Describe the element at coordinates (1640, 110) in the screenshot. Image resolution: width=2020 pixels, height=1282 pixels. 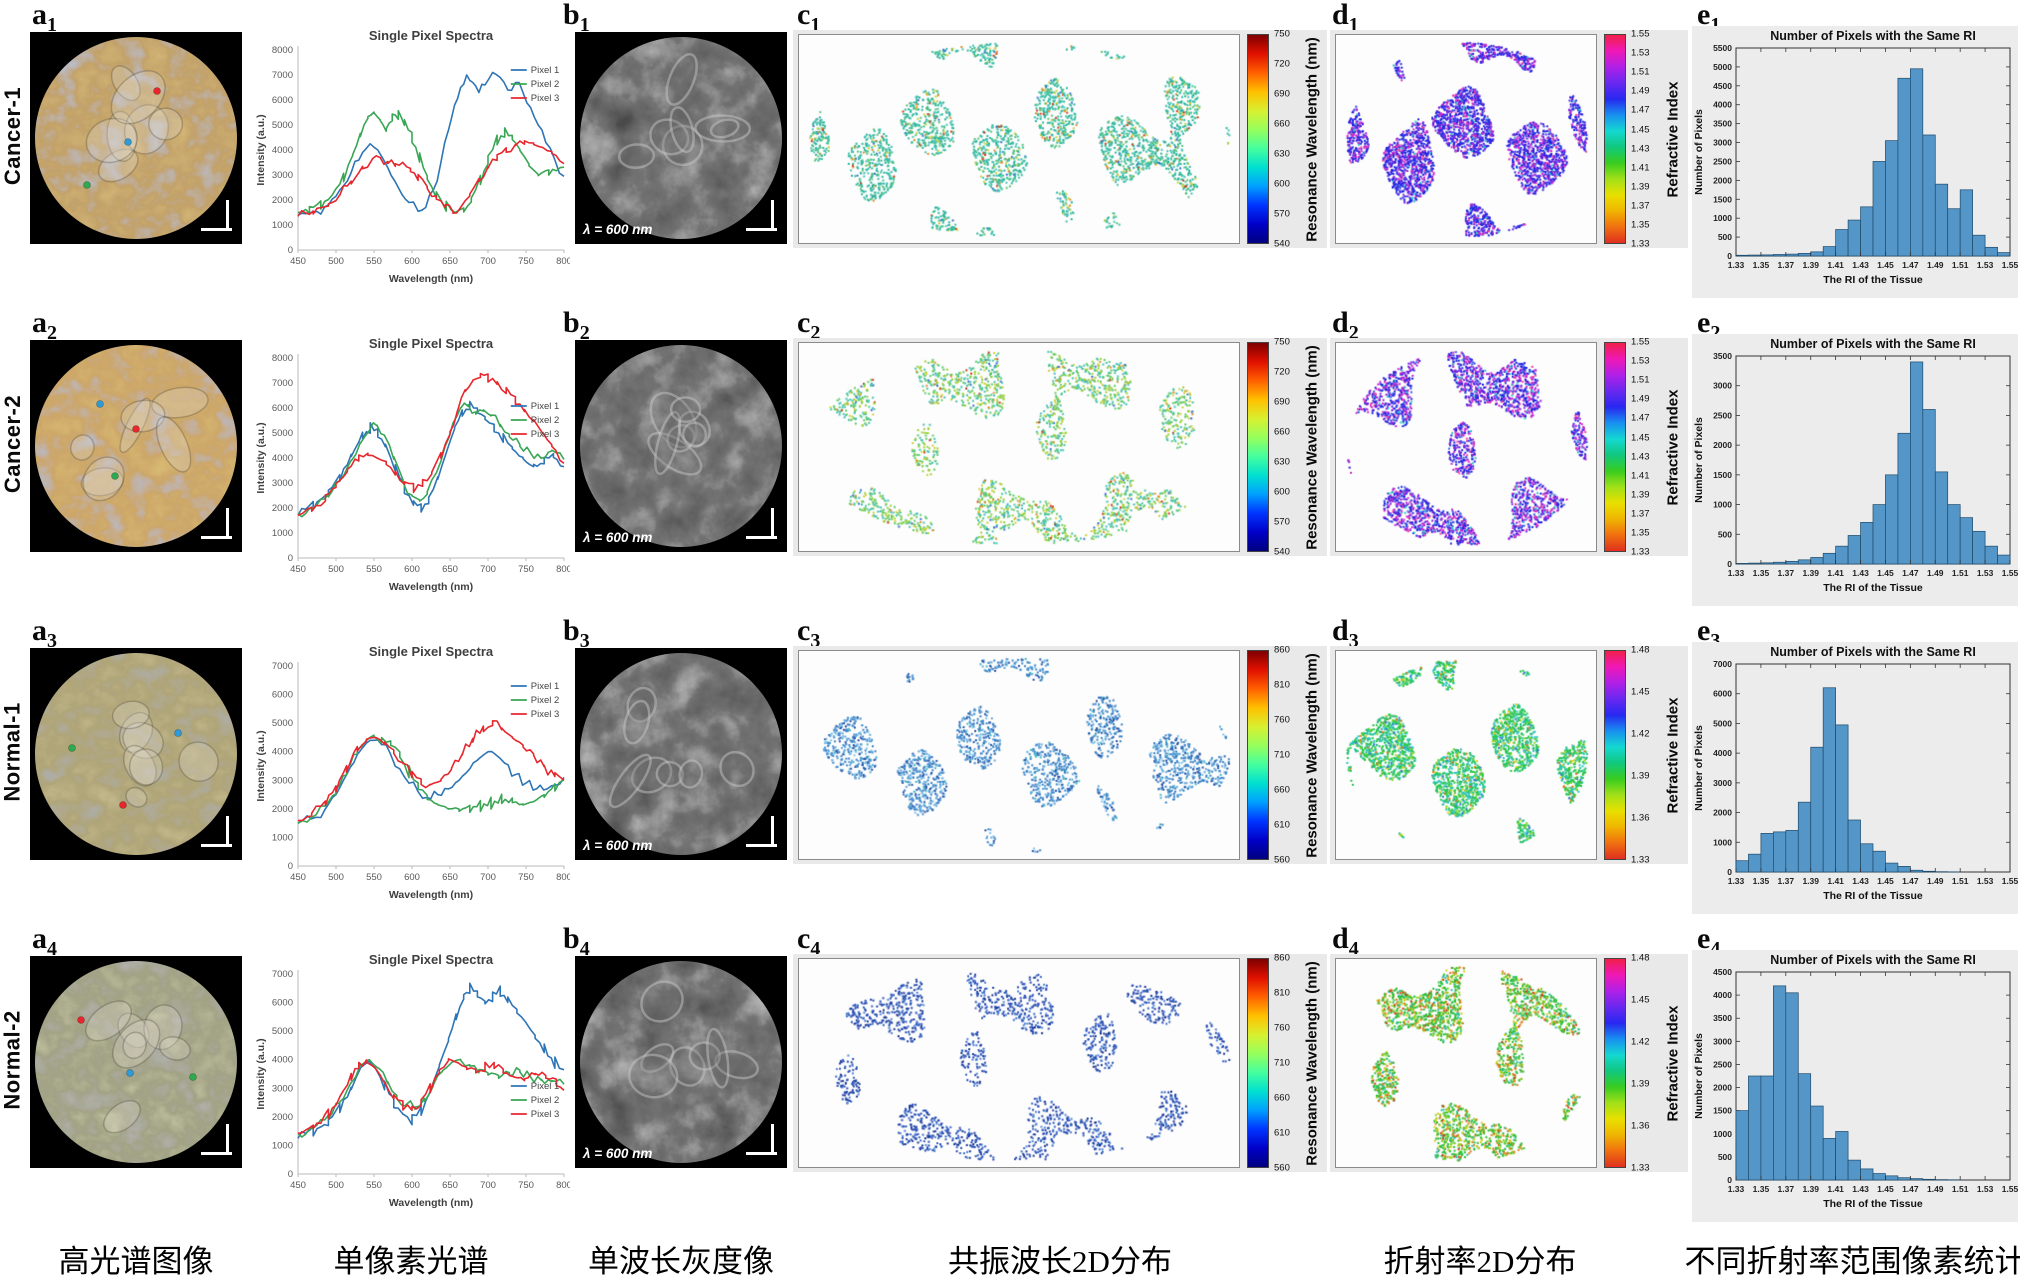
I see `colorbar-tick: 1.47` at that location.